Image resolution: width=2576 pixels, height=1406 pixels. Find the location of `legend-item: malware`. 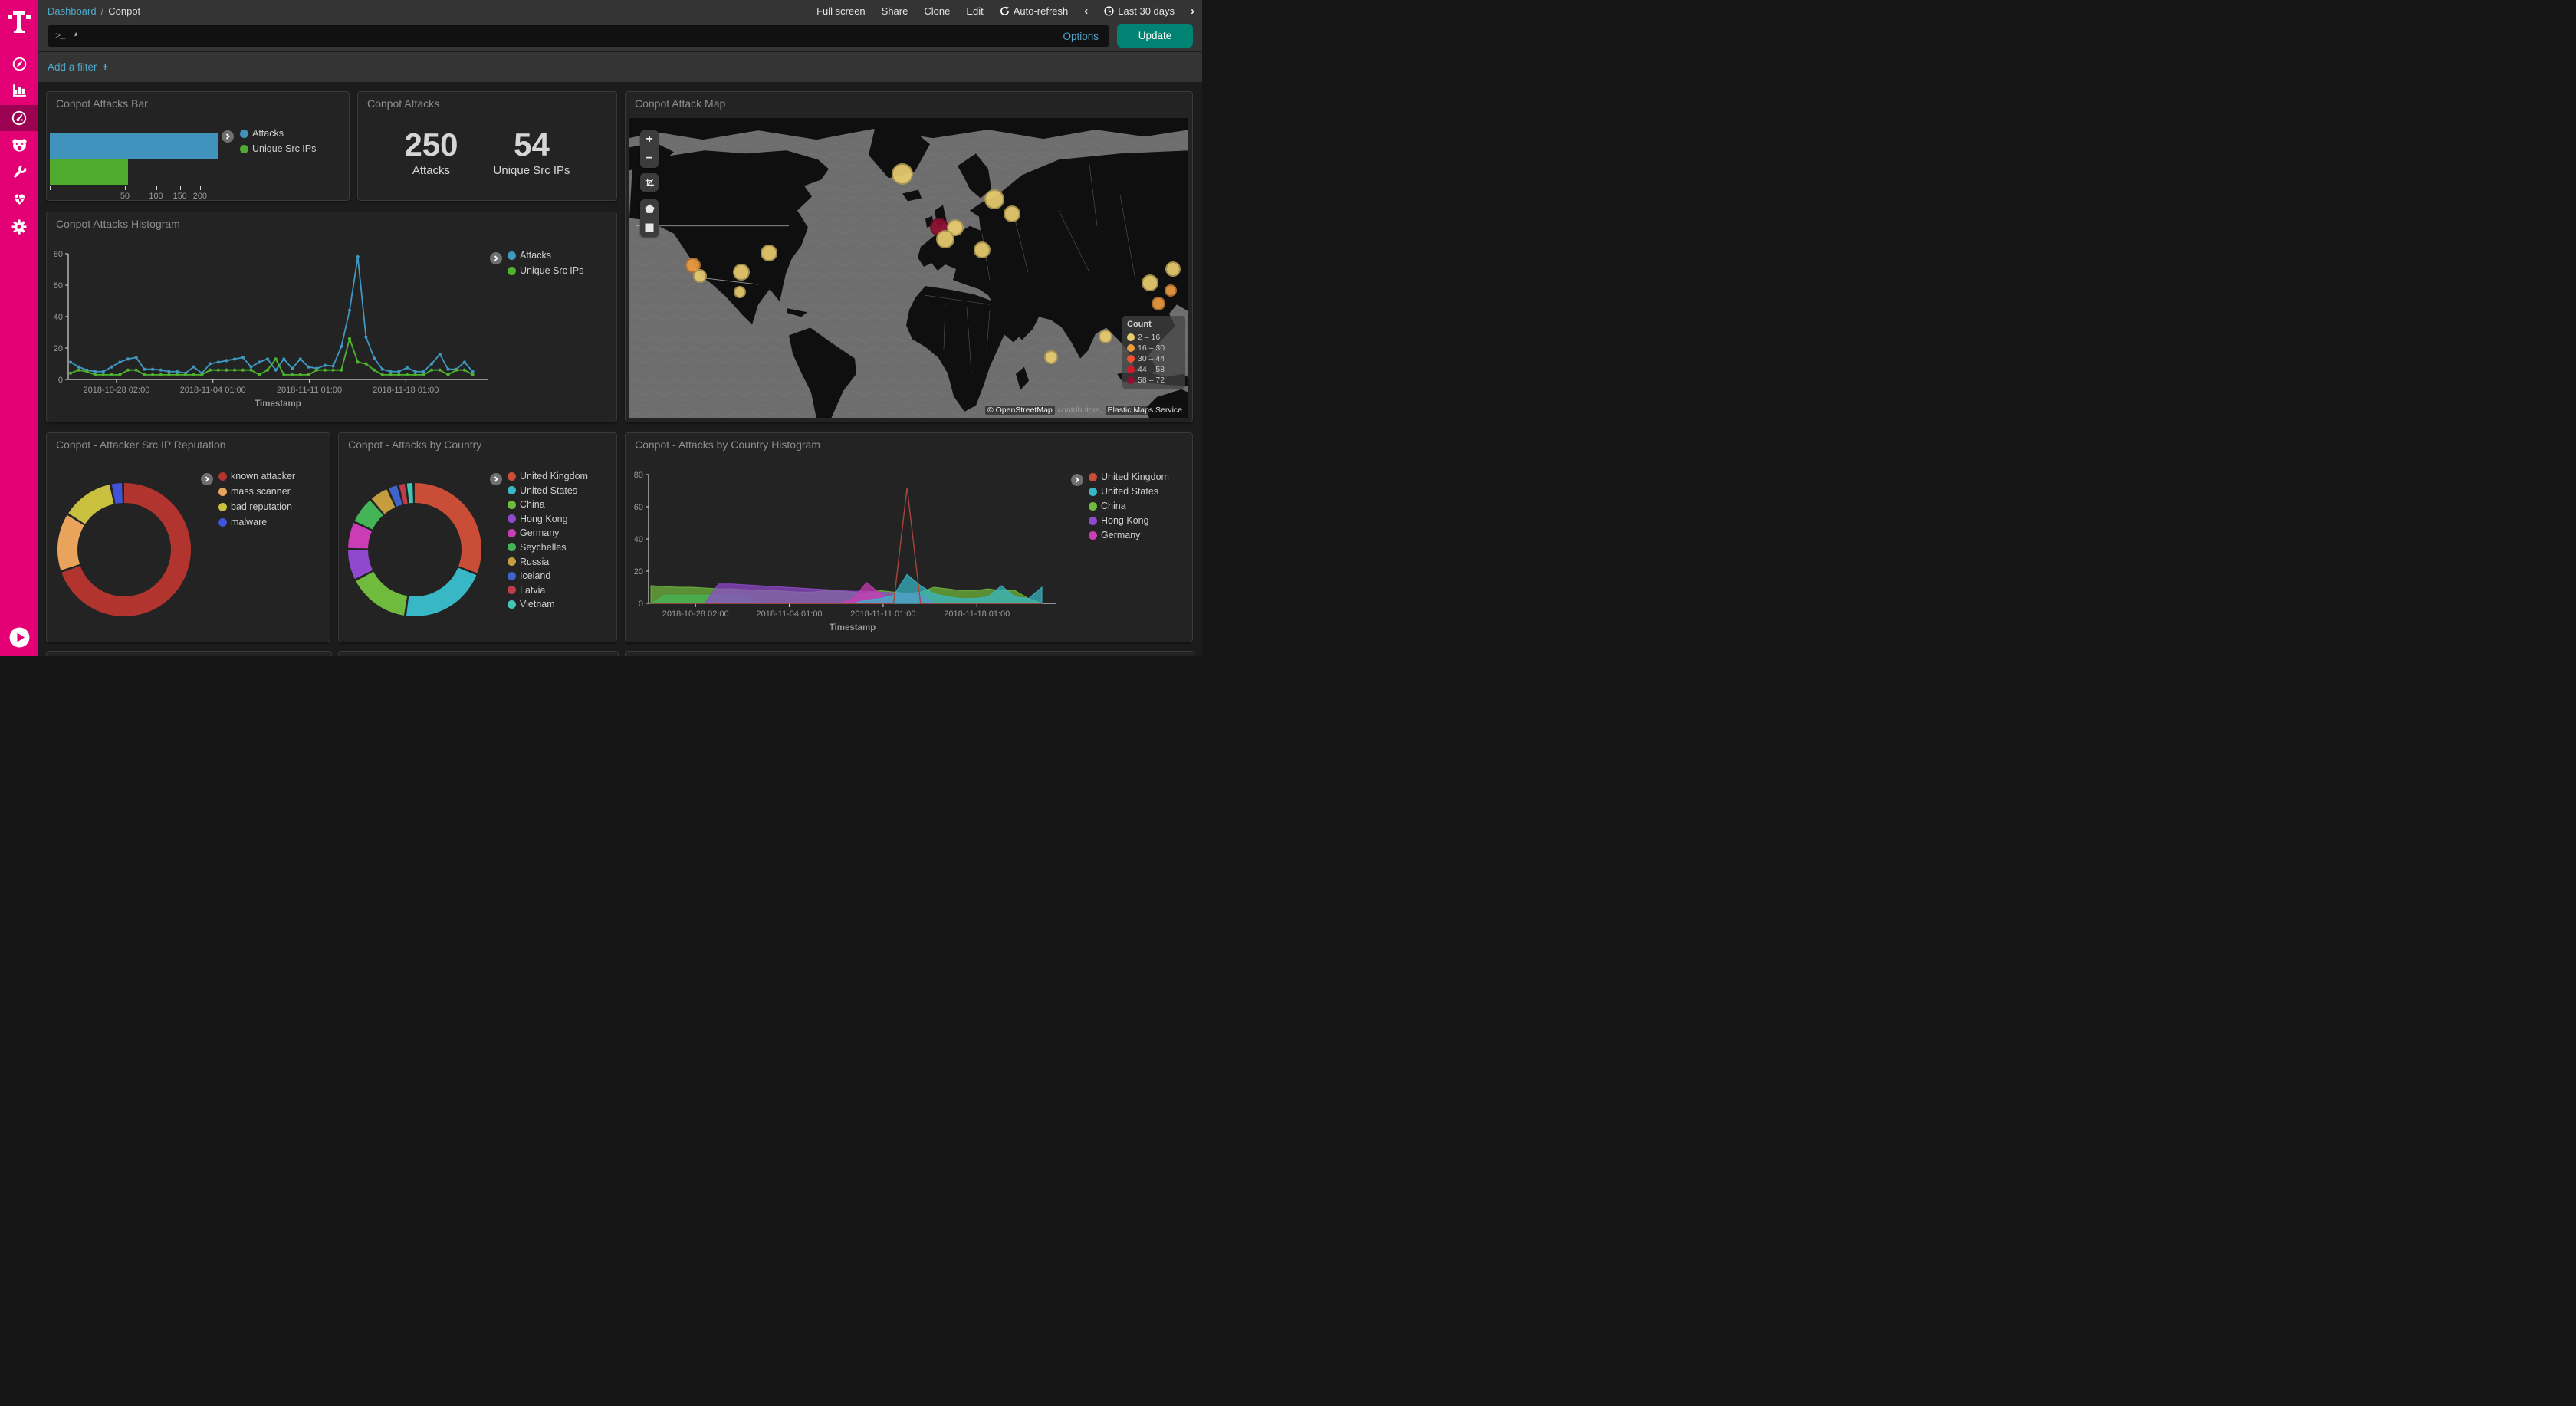

legend-item: malware is located at coordinates (257, 522).